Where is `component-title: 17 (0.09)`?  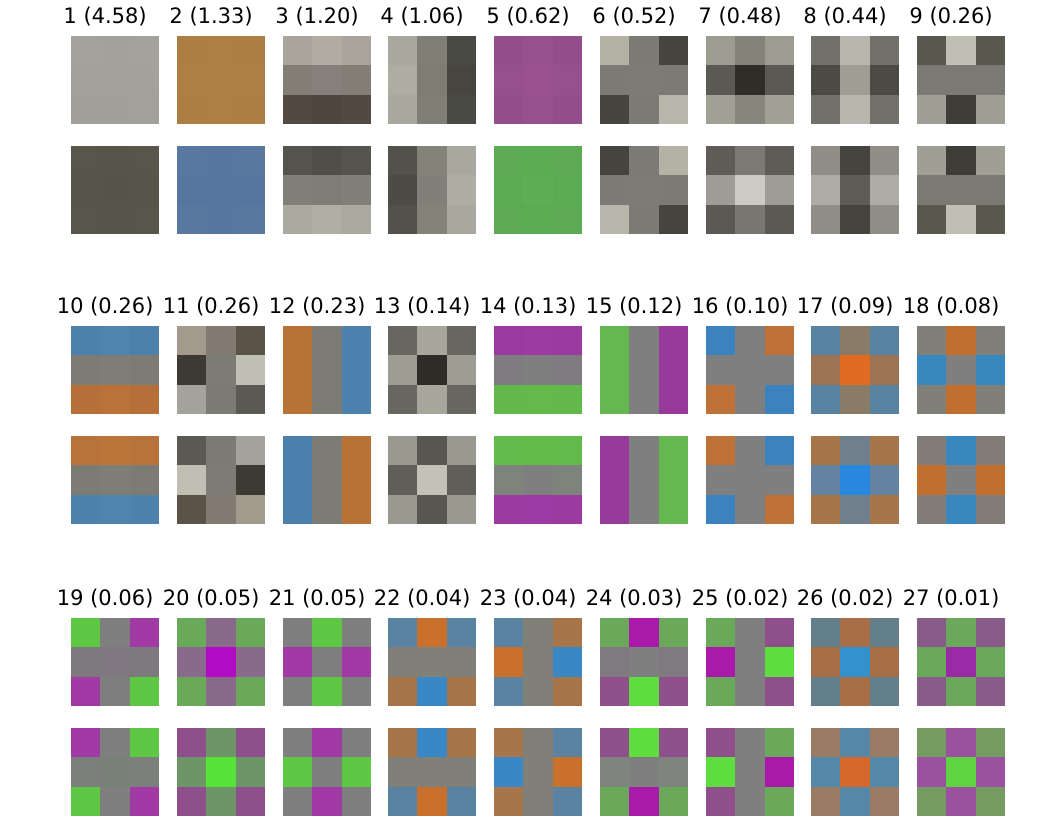 component-title: 17 (0.09) is located at coordinates (845, 306).